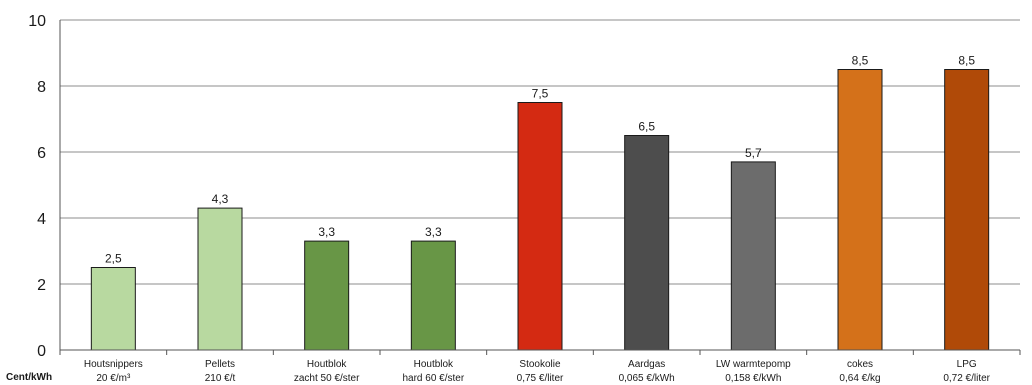 Image resolution: width=1032 pixels, height=385 pixels. I want to click on y-tick-label: 2, so click(41, 285).